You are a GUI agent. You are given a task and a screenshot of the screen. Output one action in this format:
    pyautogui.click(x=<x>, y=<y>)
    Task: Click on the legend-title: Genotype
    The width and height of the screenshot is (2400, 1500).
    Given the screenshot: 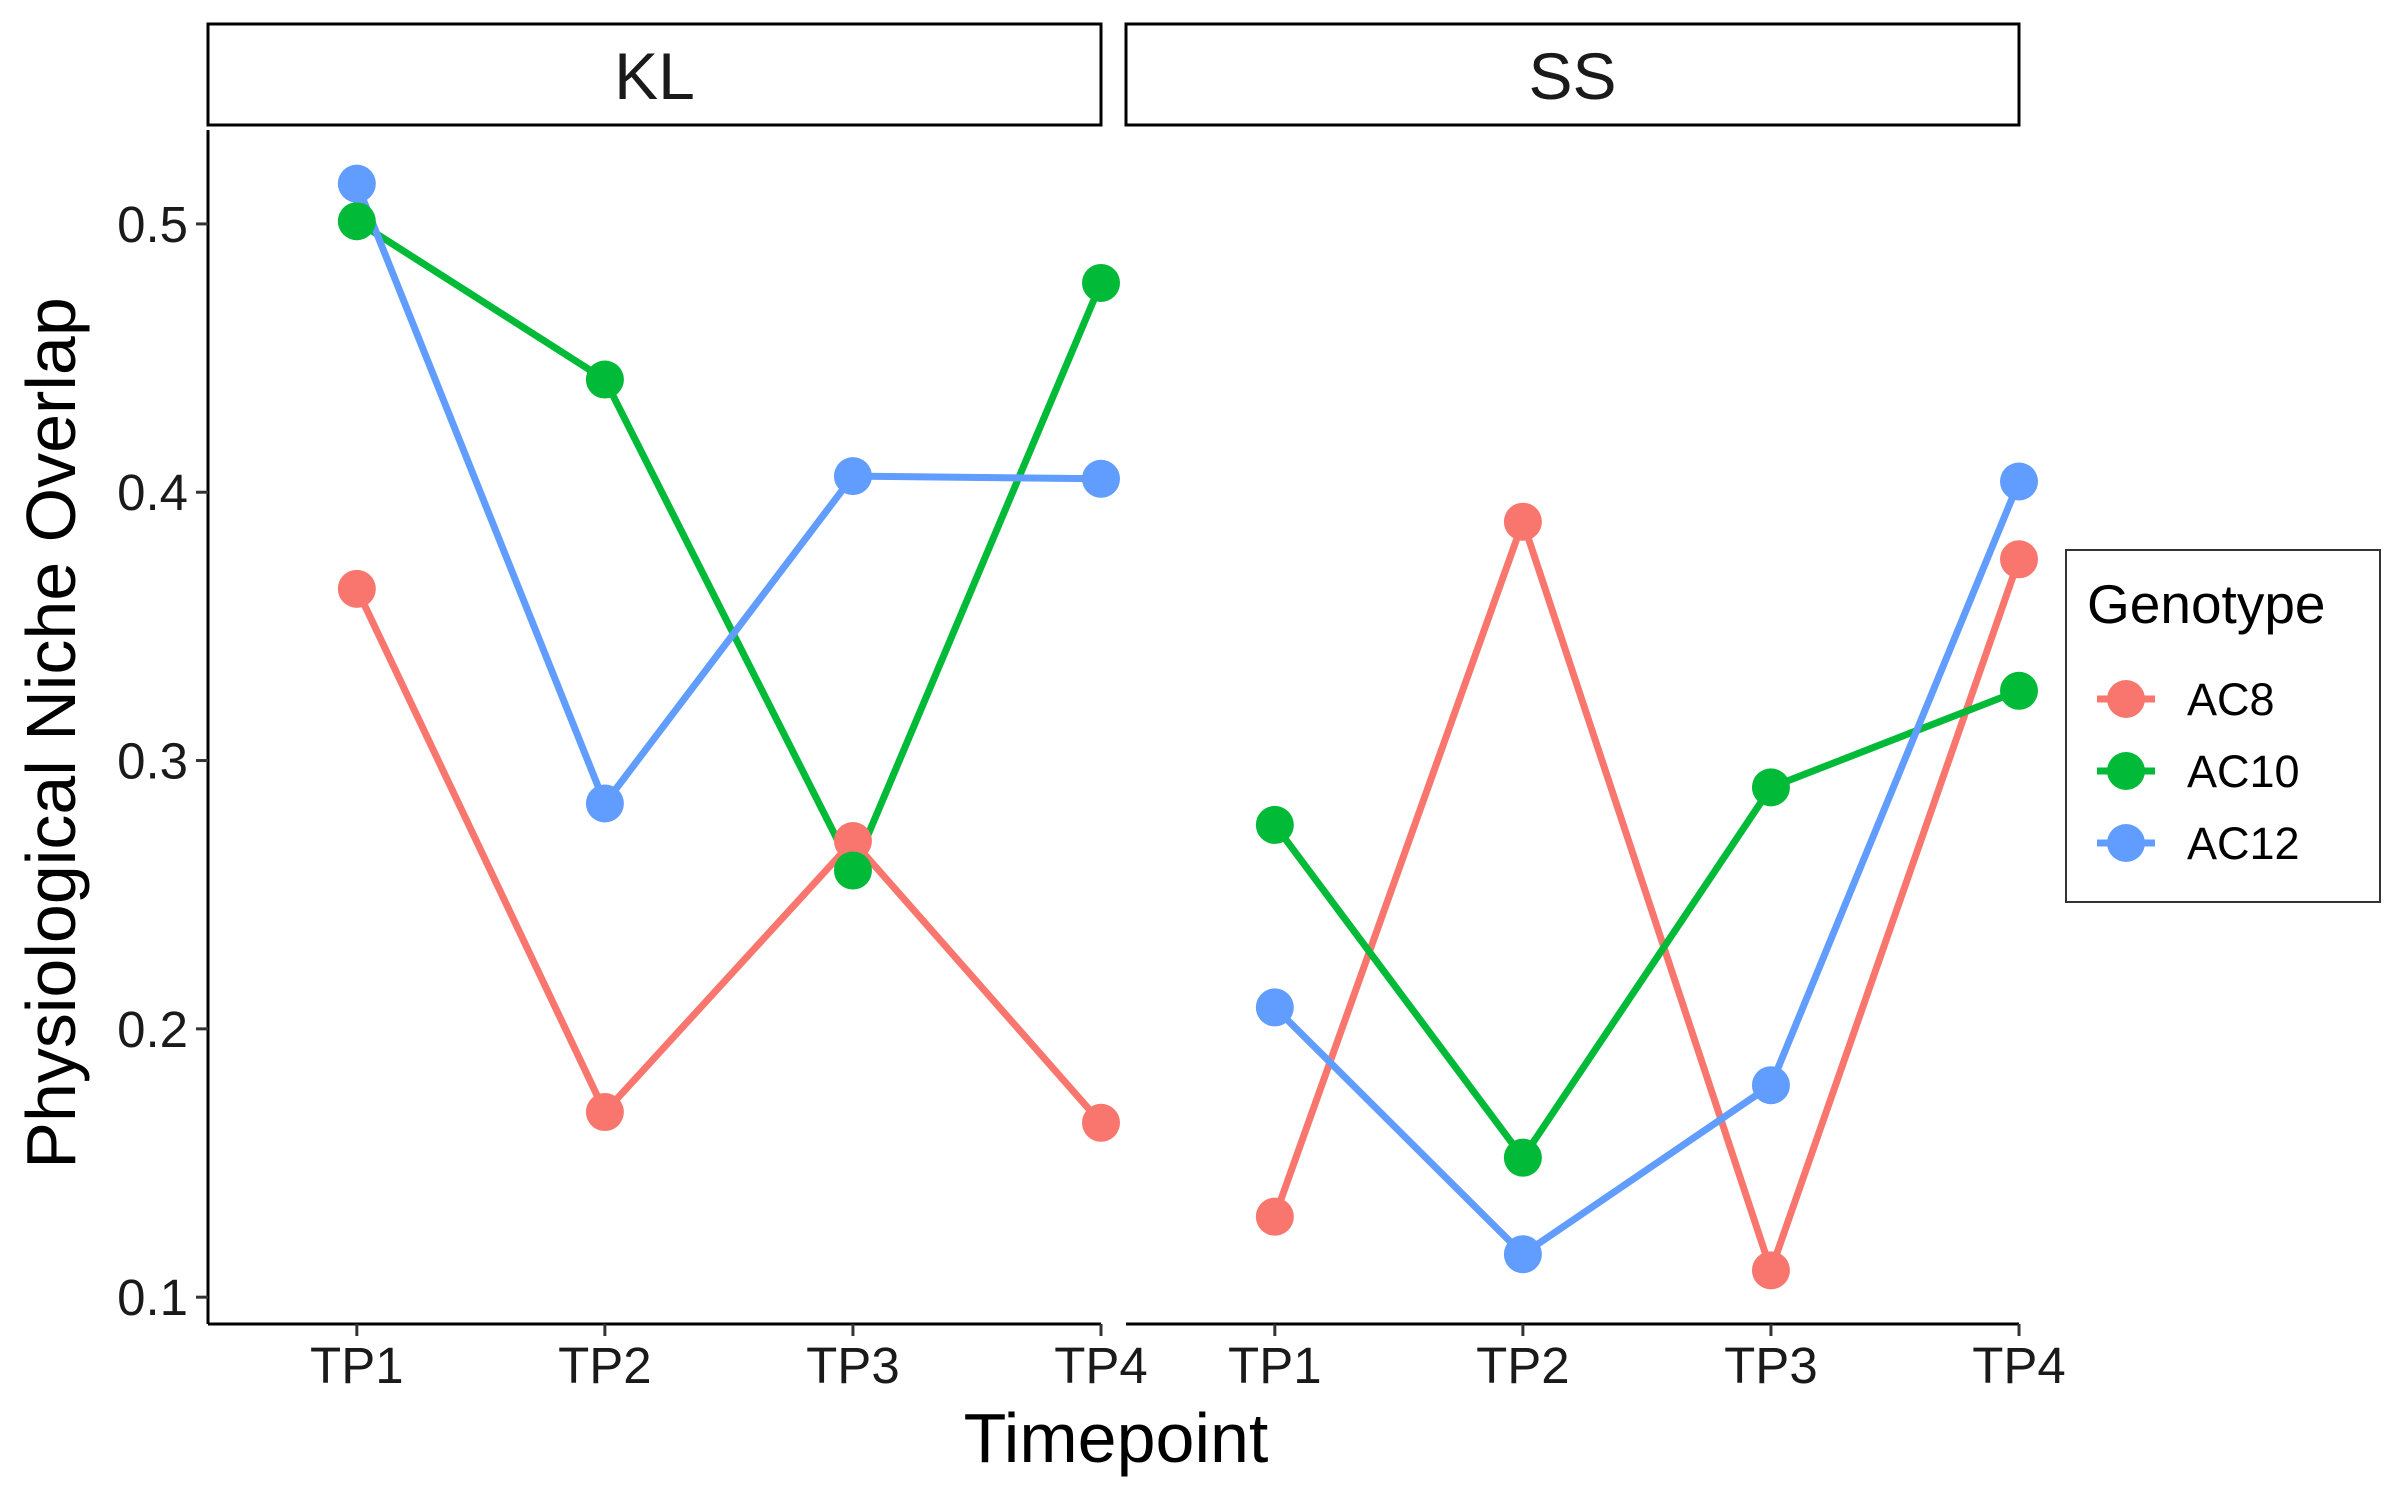 What is the action you would take?
    pyautogui.click(x=2206, y=604)
    